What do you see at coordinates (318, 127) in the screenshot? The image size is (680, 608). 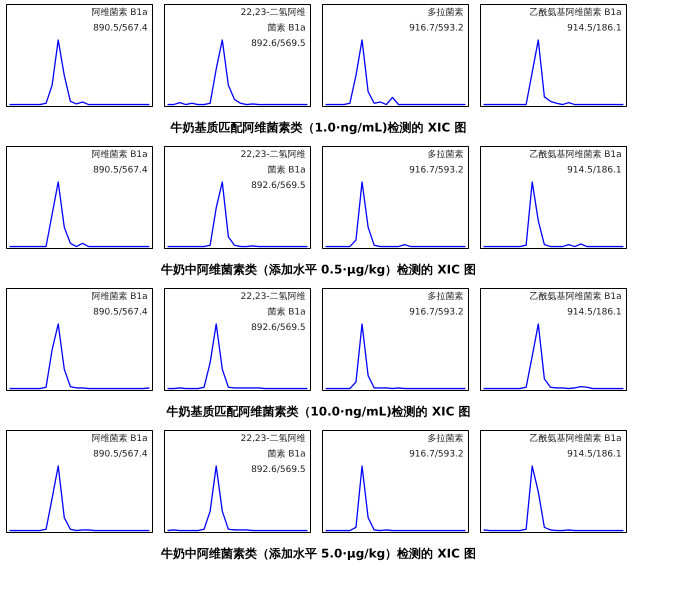 I see `text: 牛奶基质匹配阿维菌素类（1.0·ng/mL)检测的 XIC 图` at bounding box center [318, 127].